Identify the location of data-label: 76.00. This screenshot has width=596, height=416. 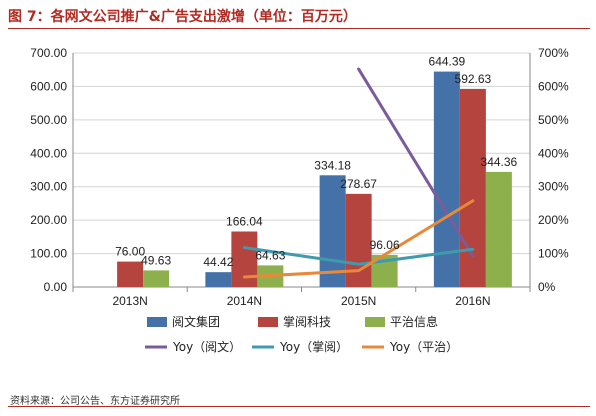
(130, 252).